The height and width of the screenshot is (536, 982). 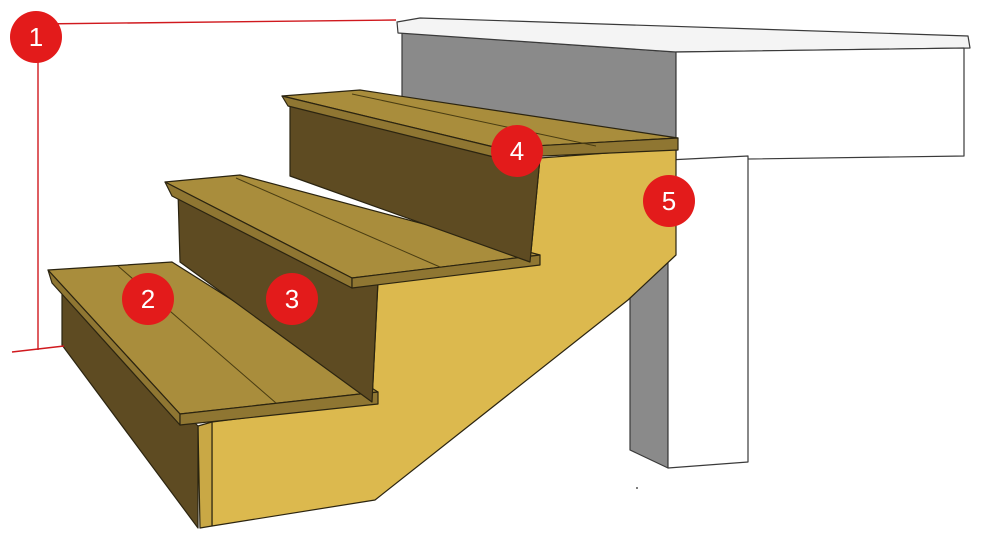 What do you see at coordinates (338, 222) in the screenshot?
I see `middle-tread-seam` at bounding box center [338, 222].